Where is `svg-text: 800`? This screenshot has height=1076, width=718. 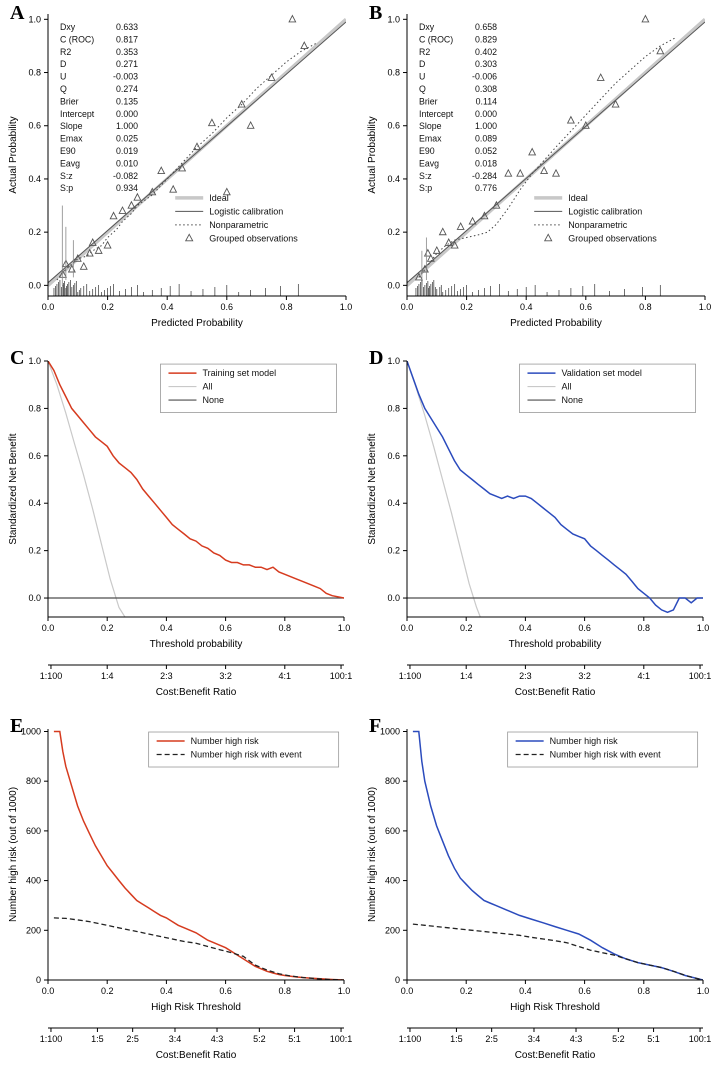 svg-text: 800 is located at coordinates (392, 781).